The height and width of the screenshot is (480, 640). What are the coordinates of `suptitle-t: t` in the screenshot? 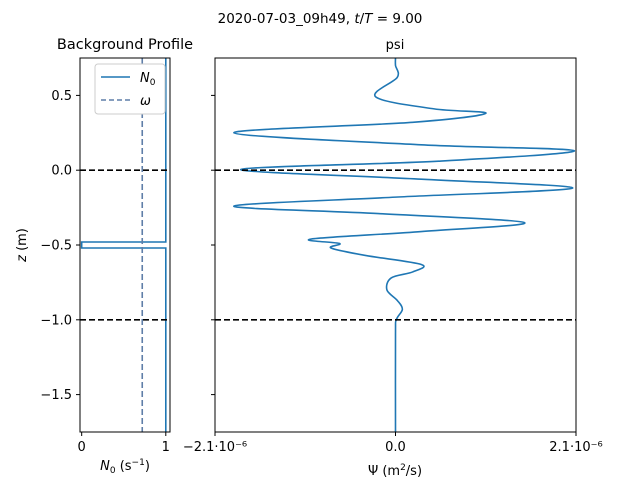 It's located at (357, 19).